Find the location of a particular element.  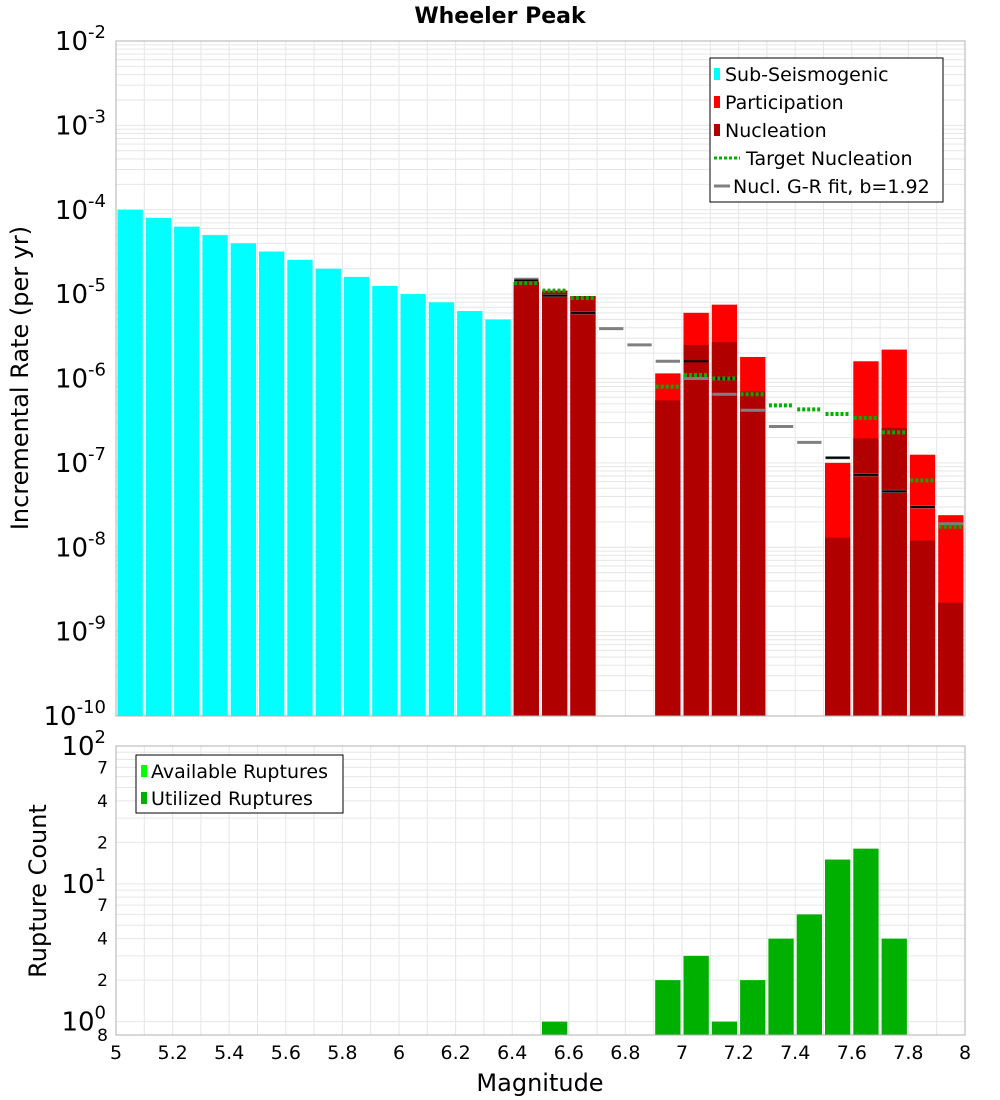

x-tick-label: 7.6 is located at coordinates (852, 1053).